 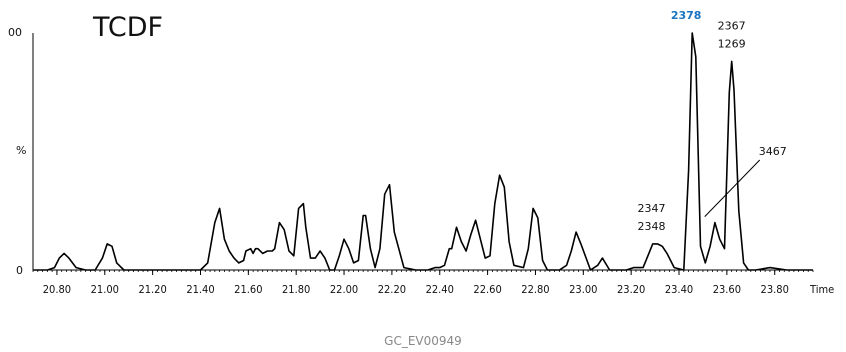 I want to click on x-tick-label: 22.20, so click(x=392, y=289).